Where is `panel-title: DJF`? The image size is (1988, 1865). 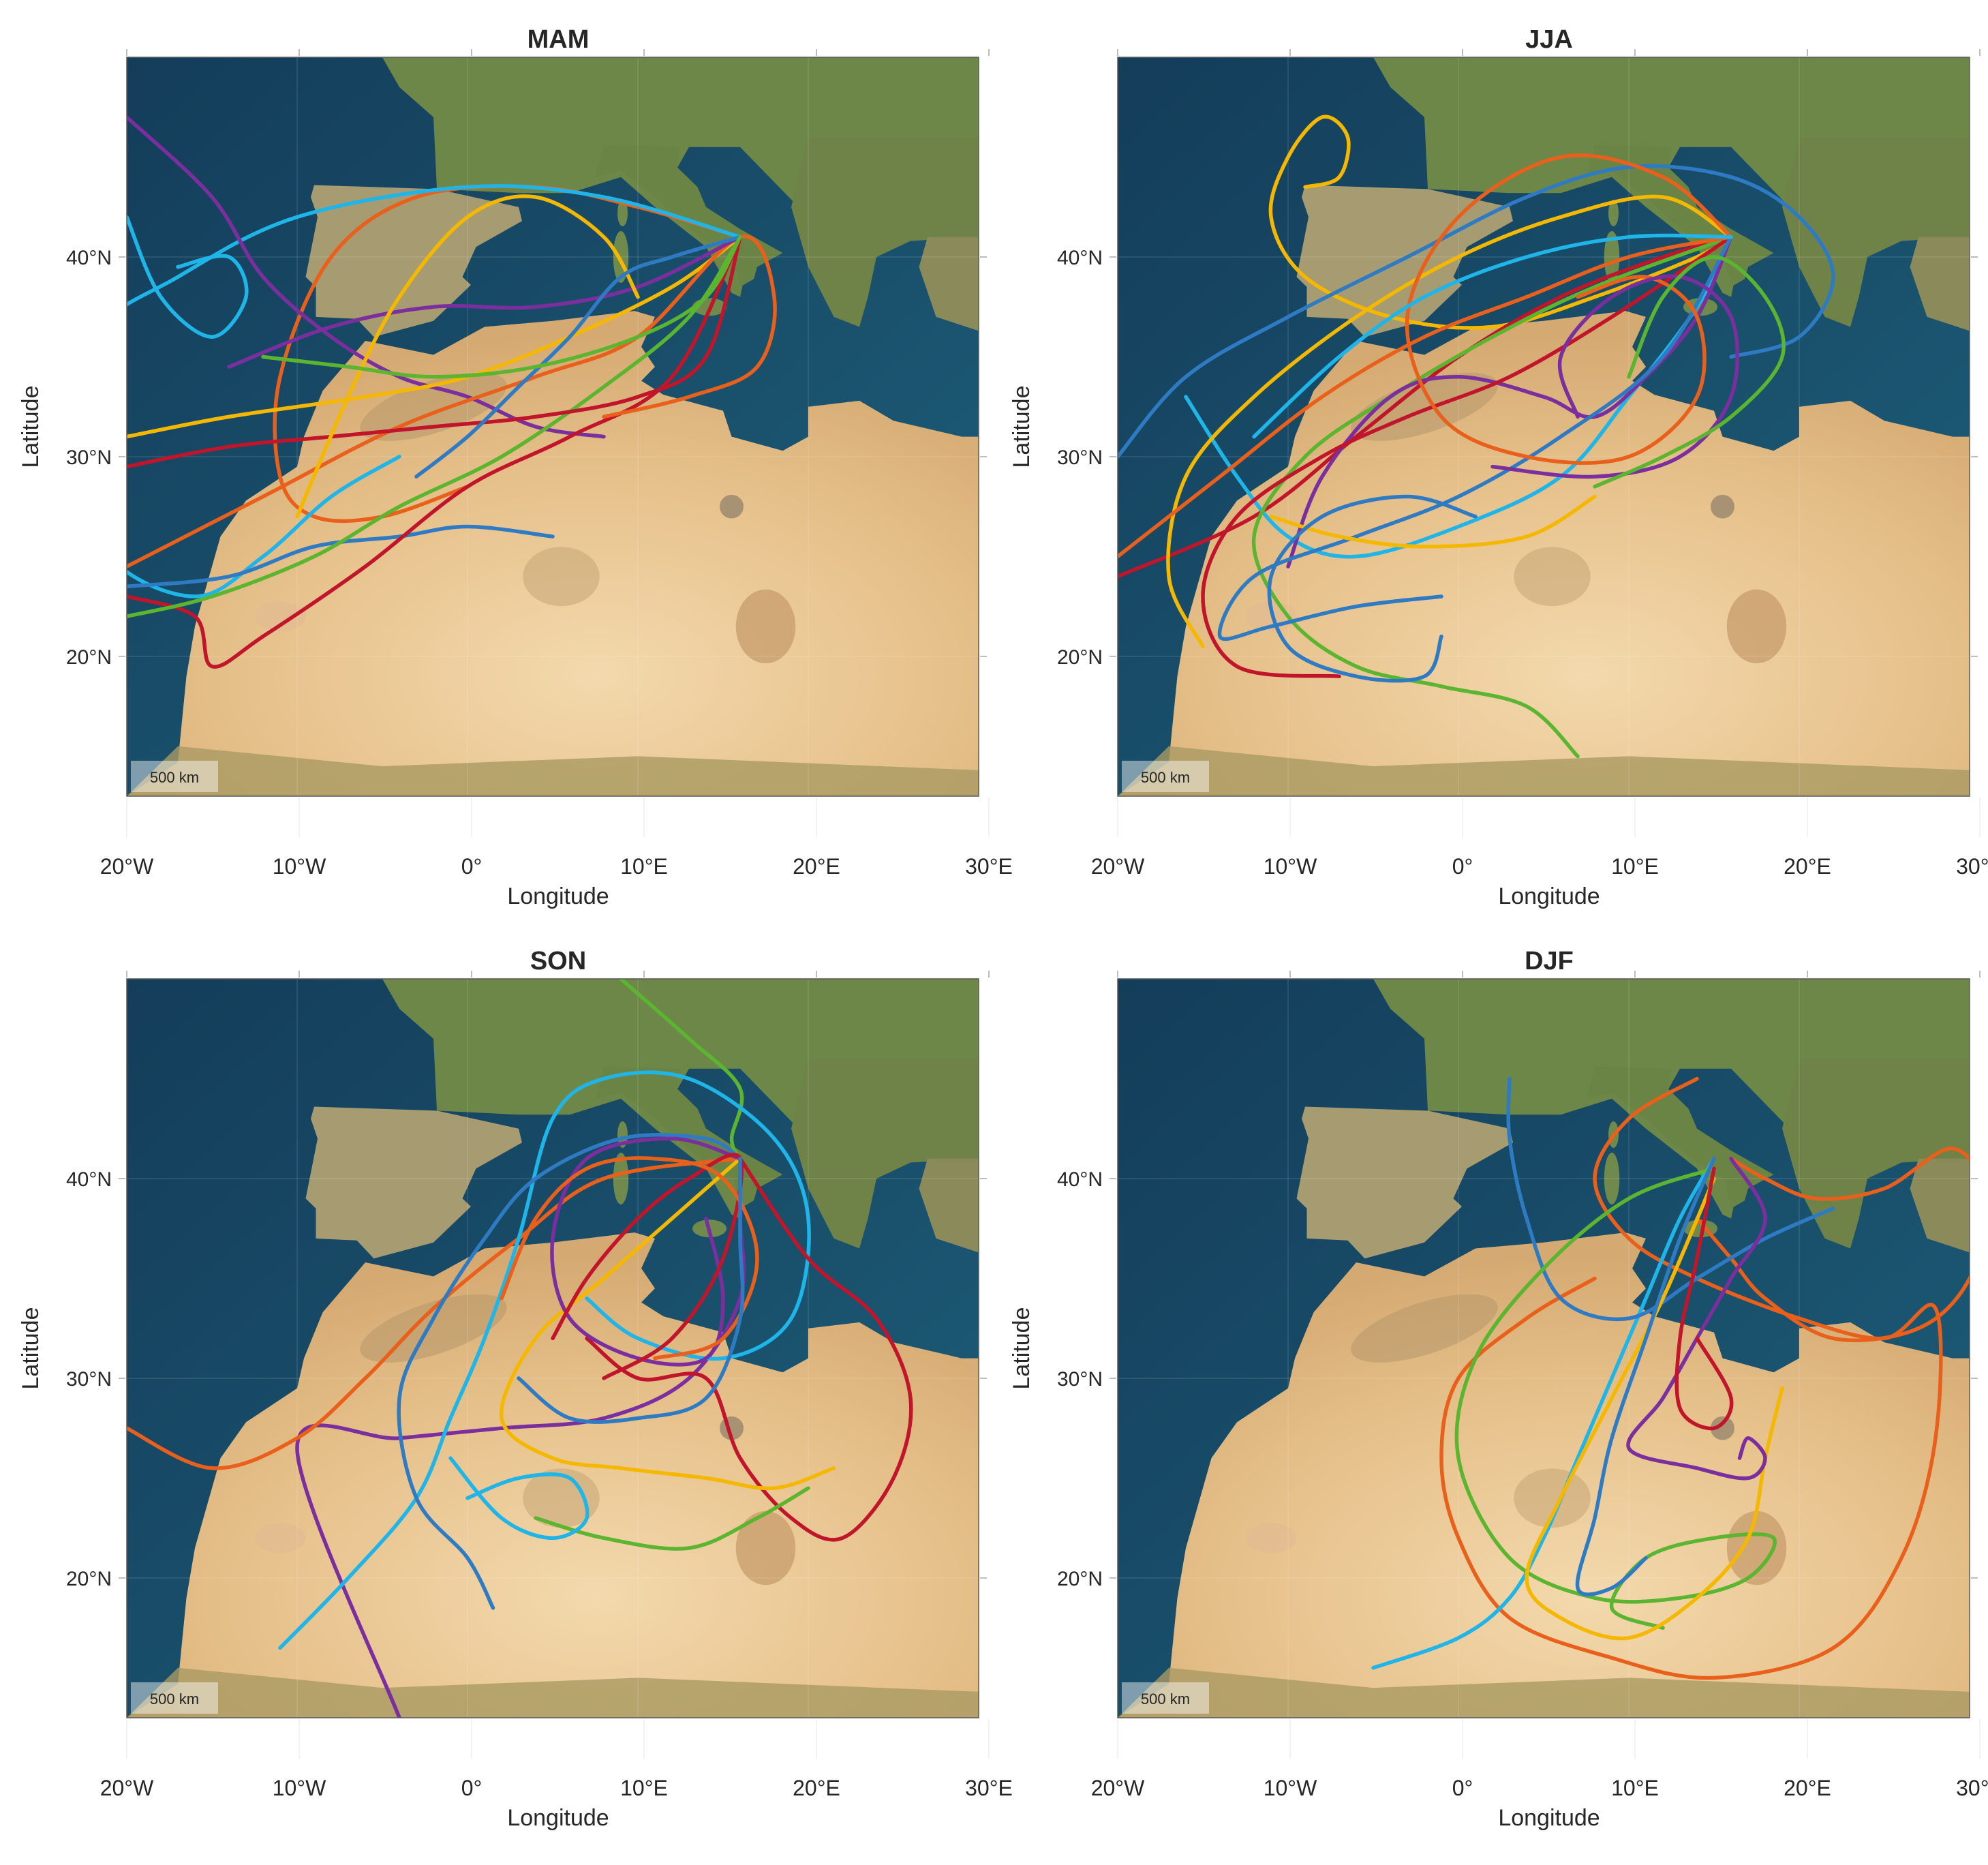
panel-title: DJF is located at coordinates (1550, 961).